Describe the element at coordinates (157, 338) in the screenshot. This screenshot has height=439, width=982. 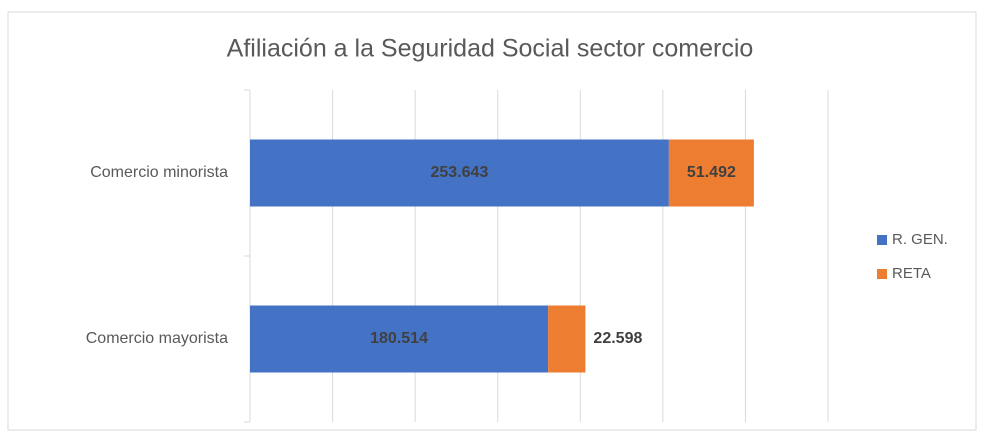
I see `y-tick-label: Comercio mayorista` at that location.